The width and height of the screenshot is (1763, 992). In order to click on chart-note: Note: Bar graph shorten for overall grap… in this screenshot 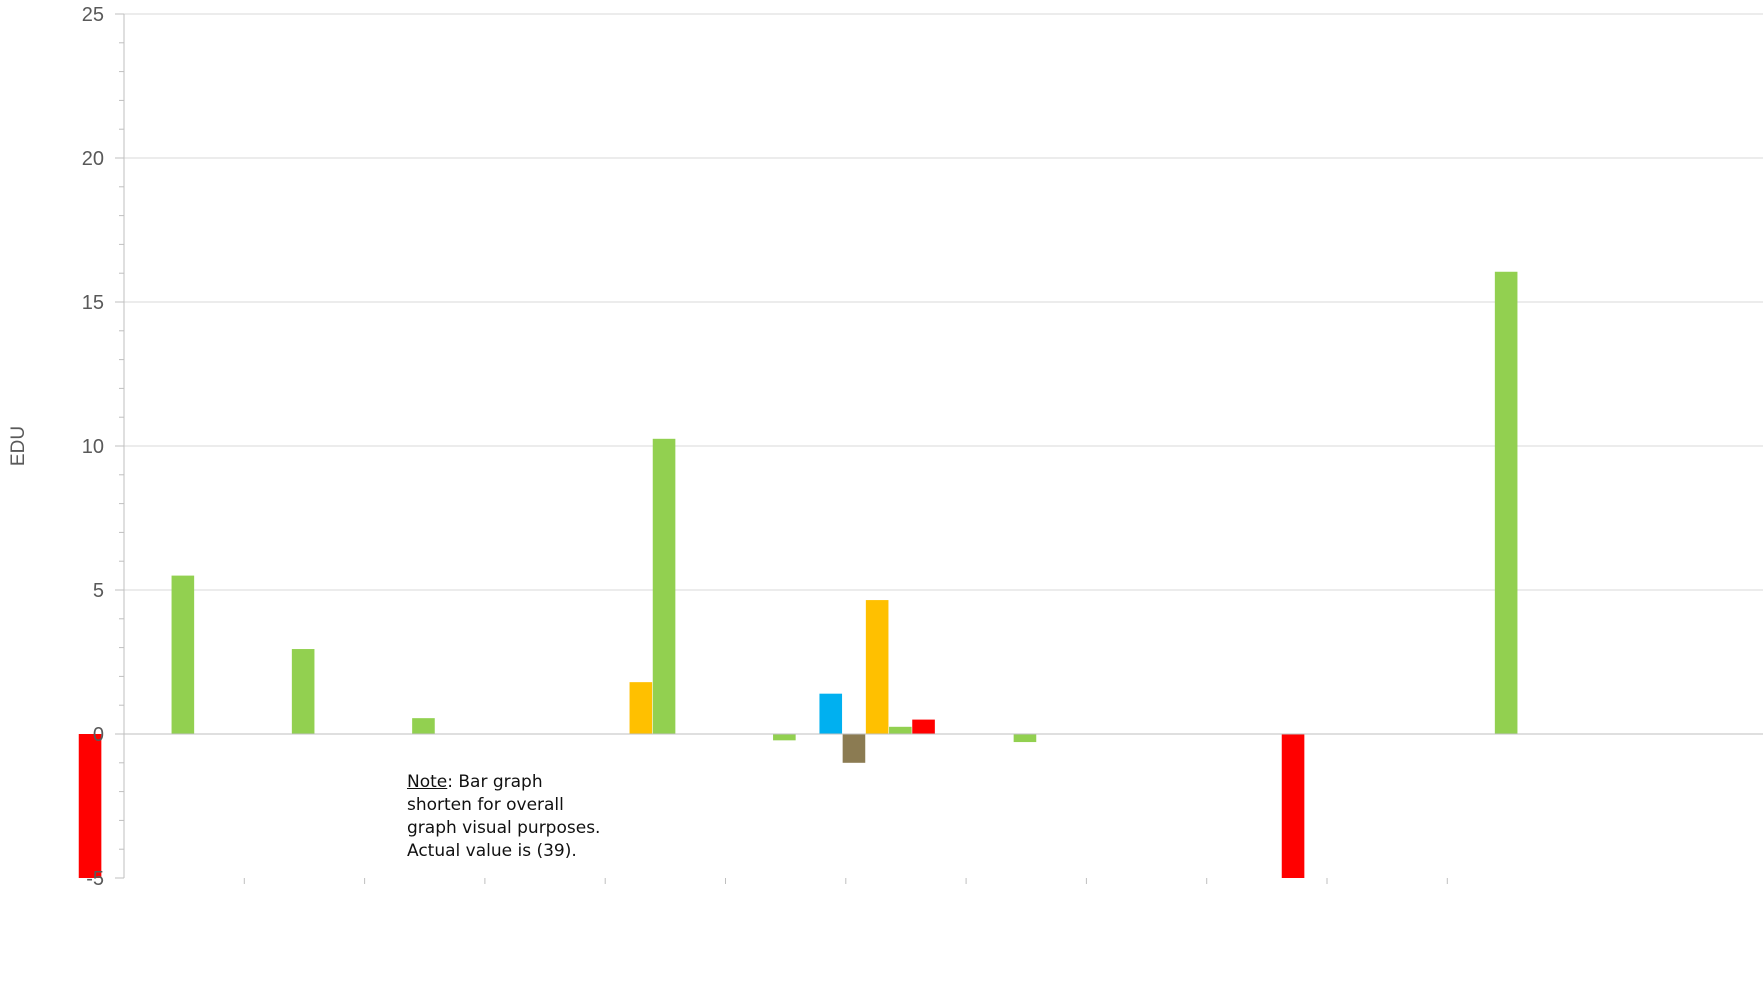, I will do `click(537, 817)`.